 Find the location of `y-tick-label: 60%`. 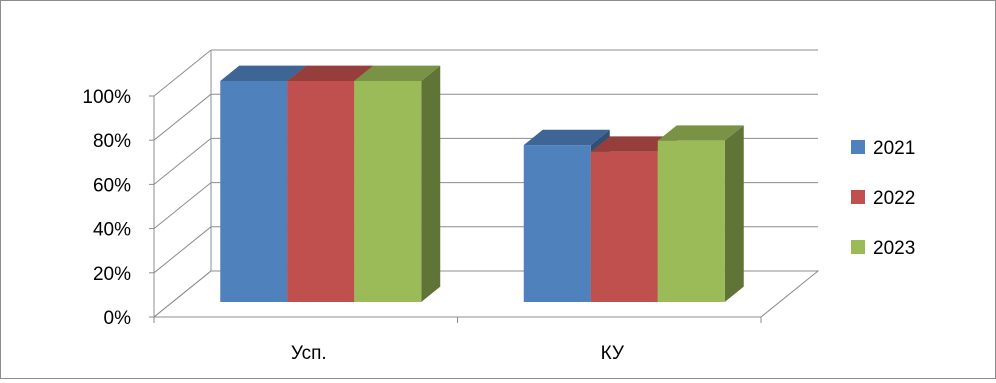

y-tick-label: 60% is located at coordinates (112, 185).